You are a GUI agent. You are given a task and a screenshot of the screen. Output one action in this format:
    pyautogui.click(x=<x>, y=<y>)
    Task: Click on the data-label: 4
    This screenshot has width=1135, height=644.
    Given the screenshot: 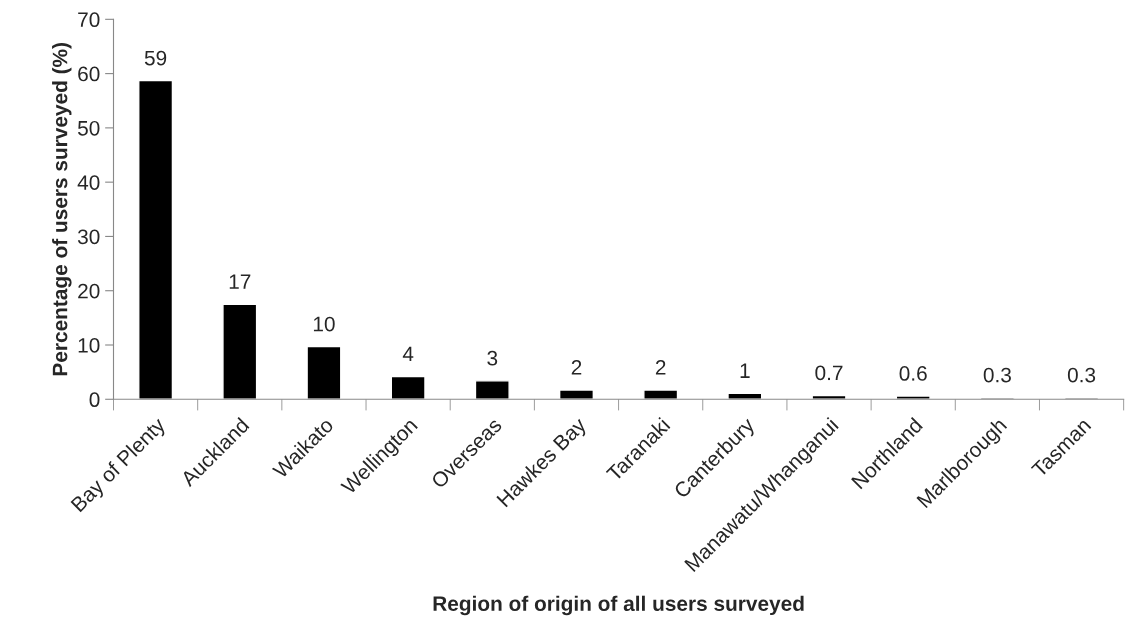 What is the action you would take?
    pyautogui.click(x=408, y=354)
    